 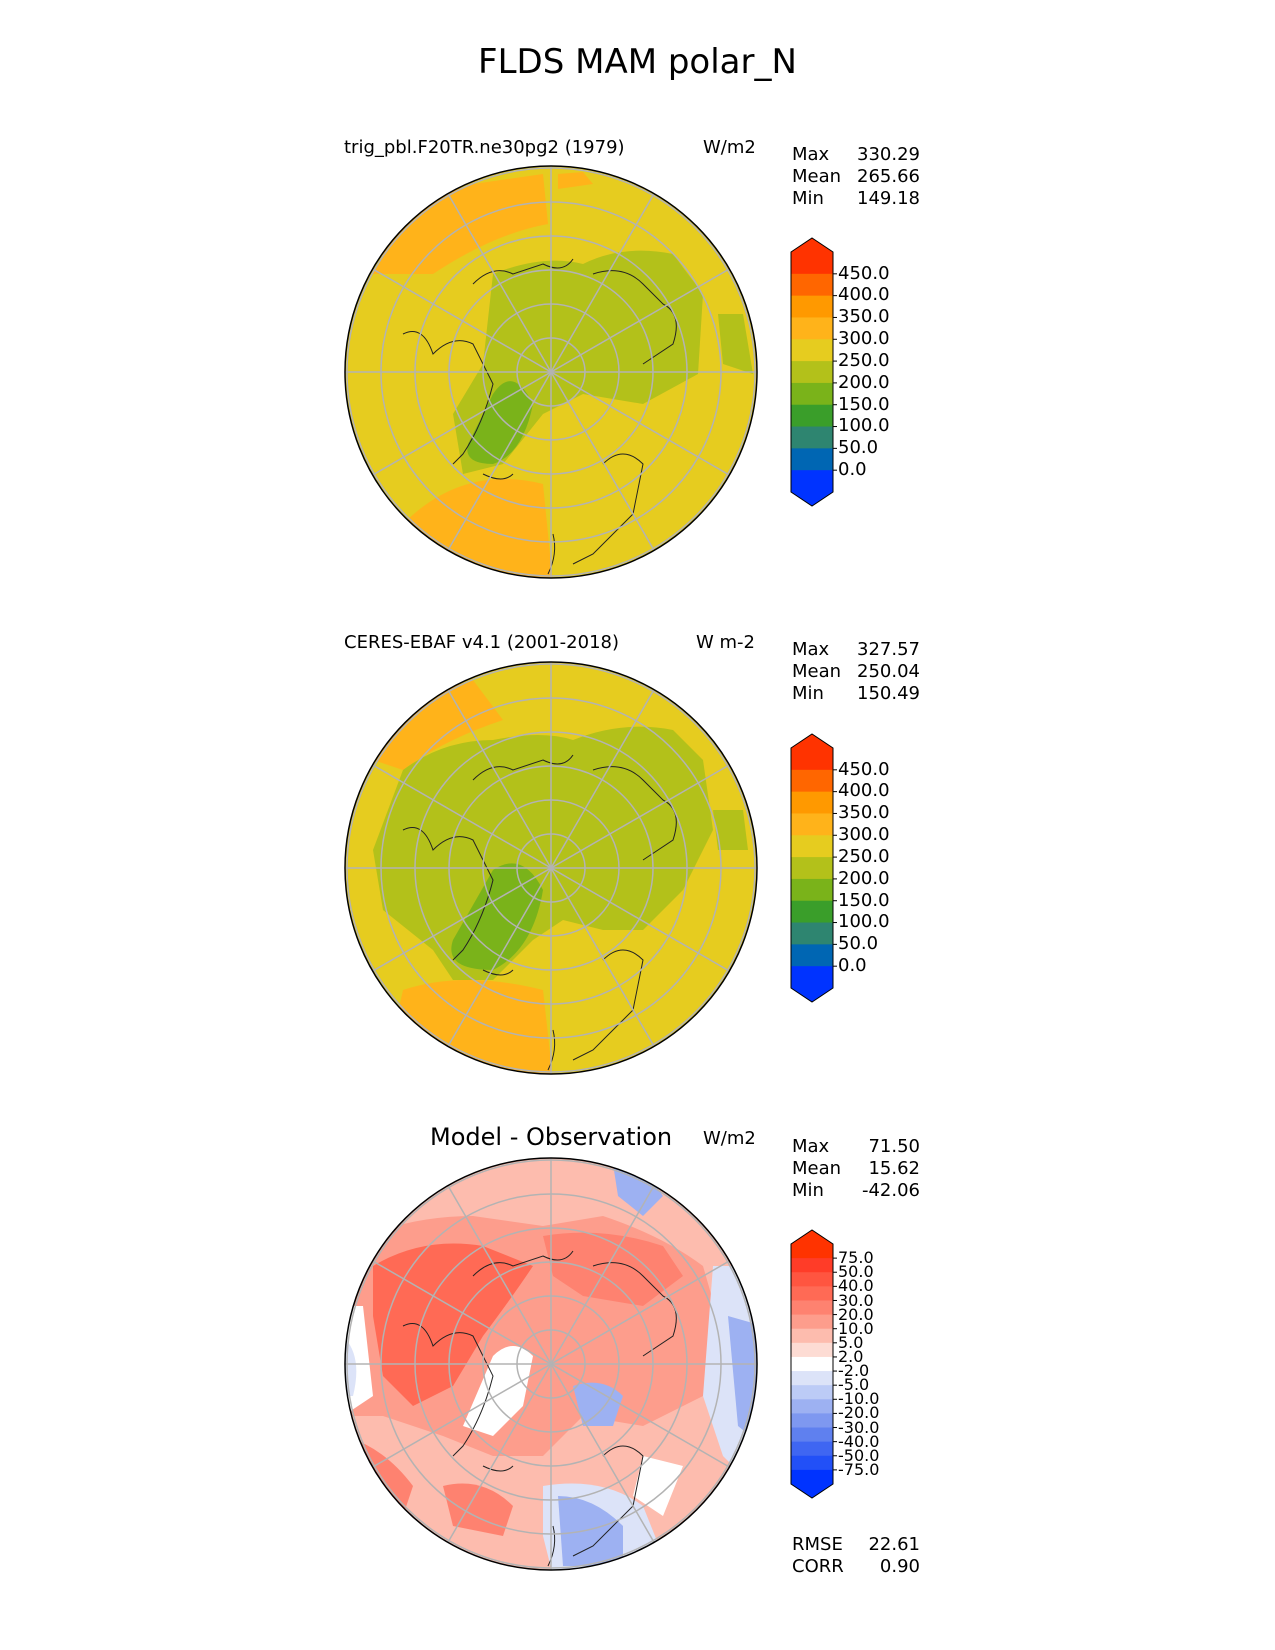 I want to click on panel-model-stats: Max 330.29 Mean 265.66 Min 149.18, so click(x=856, y=177).